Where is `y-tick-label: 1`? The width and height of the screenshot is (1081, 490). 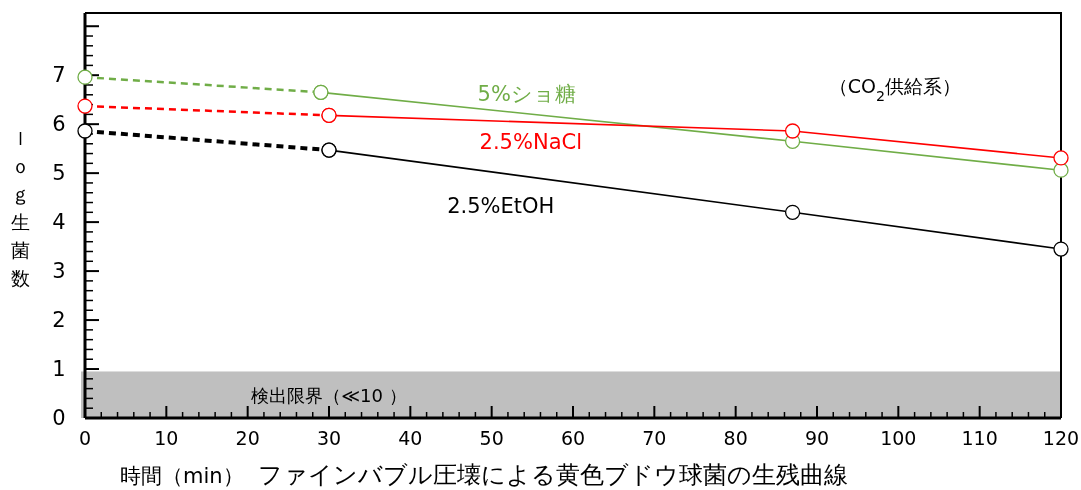 y-tick-label: 1 is located at coordinates (59, 369).